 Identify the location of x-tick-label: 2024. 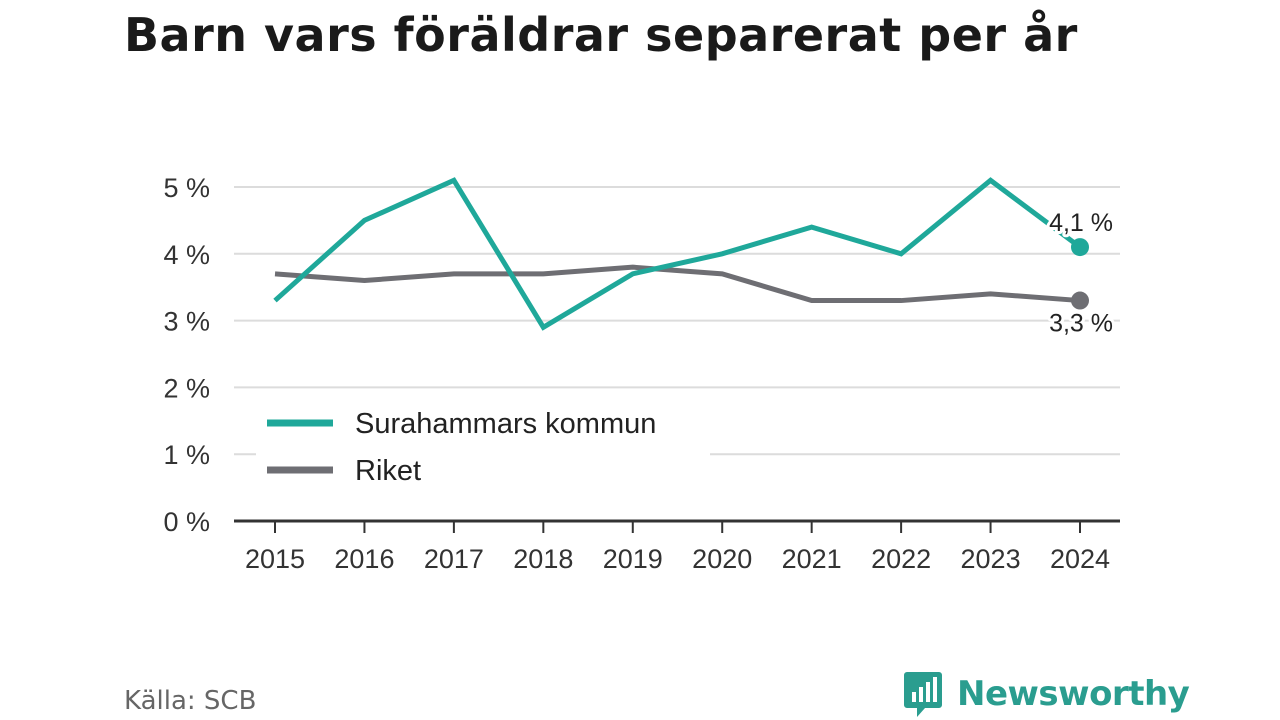
(1080, 559).